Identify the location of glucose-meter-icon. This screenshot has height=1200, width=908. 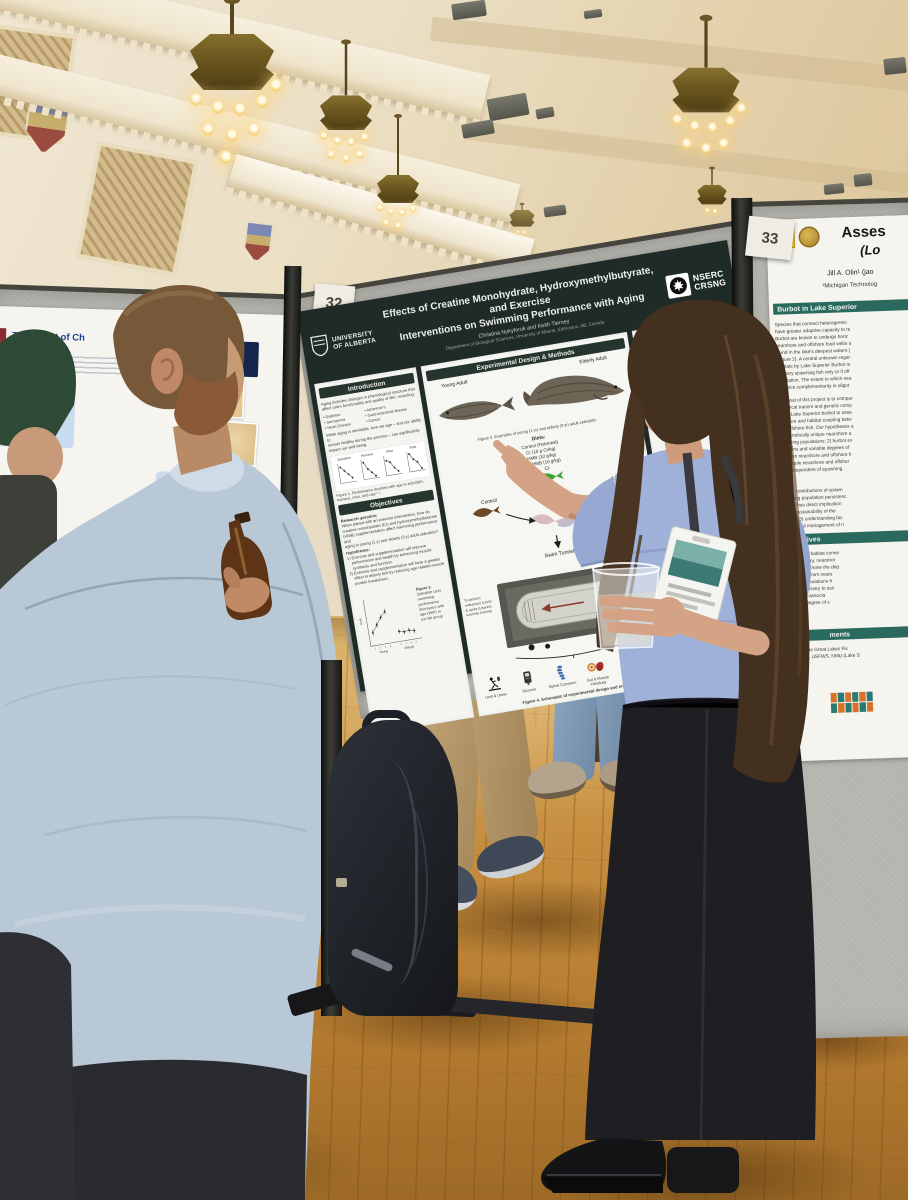
(527, 678).